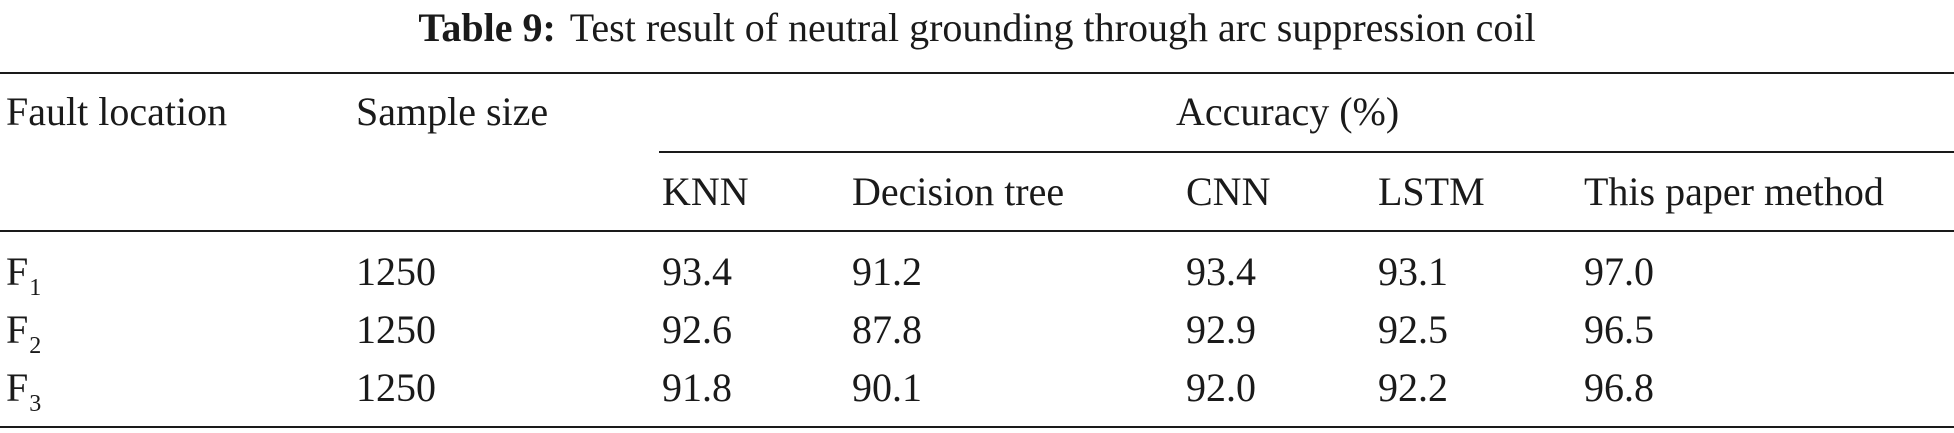  Describe the element at coordinates (1228, 191) in the screenshot. I see `header-cnn: CNN` at that location.